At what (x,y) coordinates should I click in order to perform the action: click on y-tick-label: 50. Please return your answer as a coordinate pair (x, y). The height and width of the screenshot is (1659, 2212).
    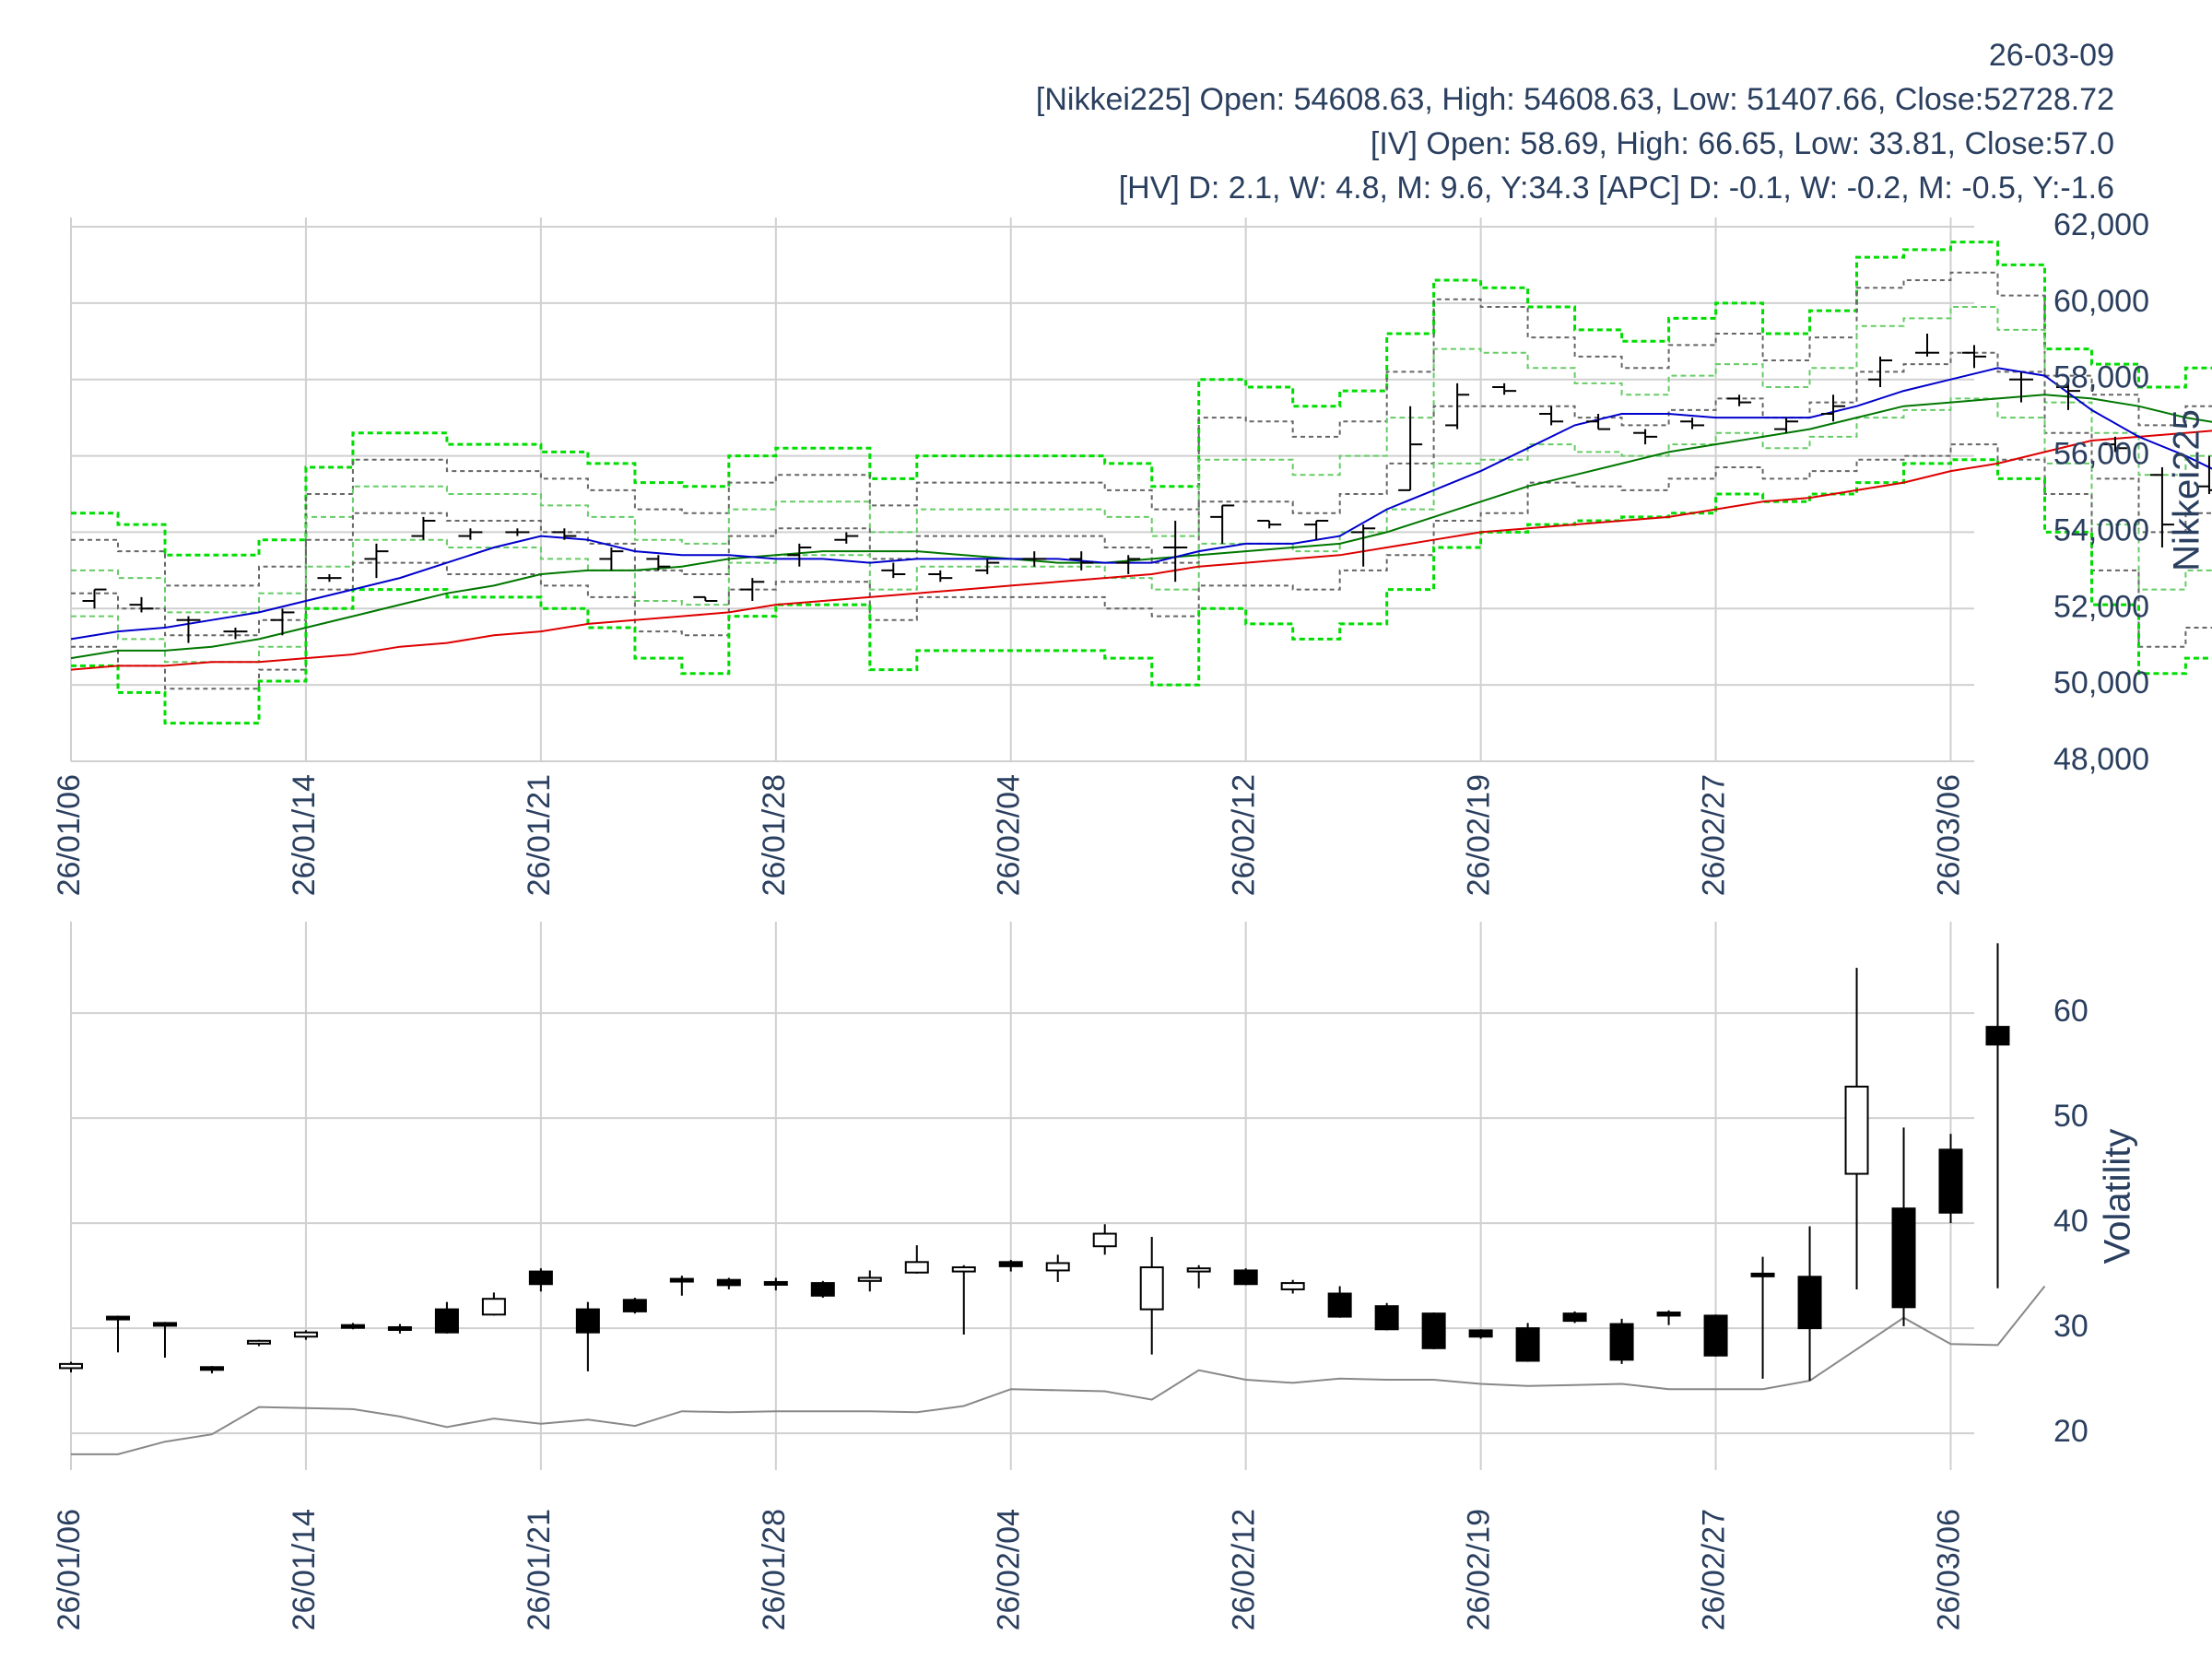
    Looking at the image, I should click on (2070, 1116).